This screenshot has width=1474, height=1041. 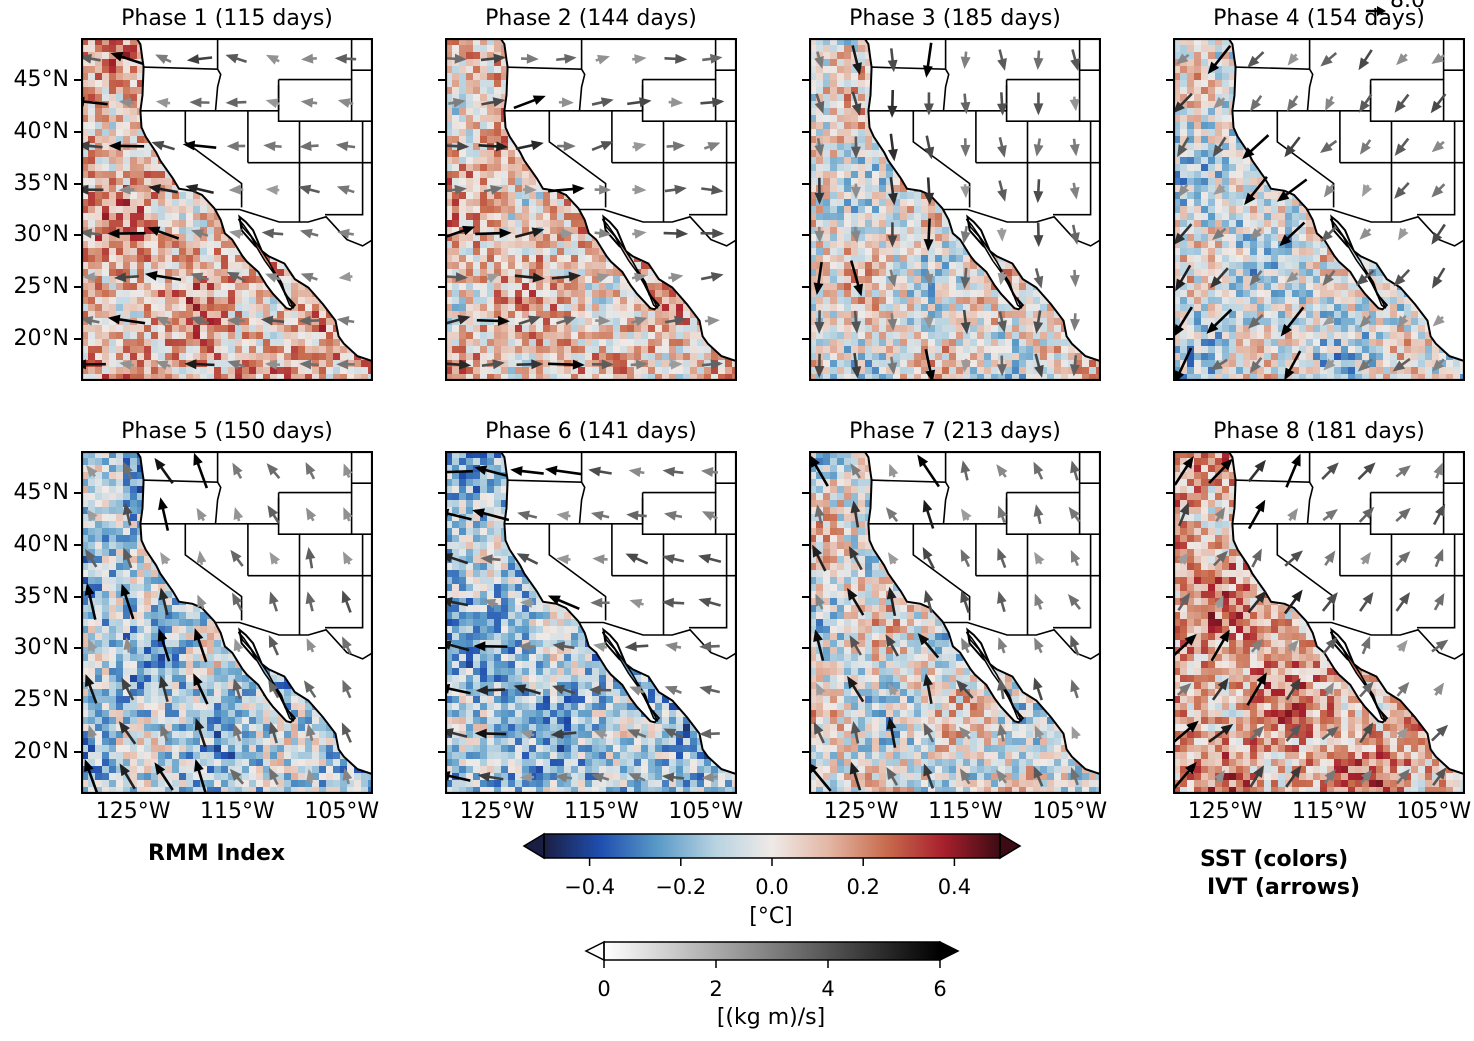 What do you see at coordinates (41, 79) in the screenshot?
I see `lat-tick-label: 45°N` at bounding box center [41, 79].